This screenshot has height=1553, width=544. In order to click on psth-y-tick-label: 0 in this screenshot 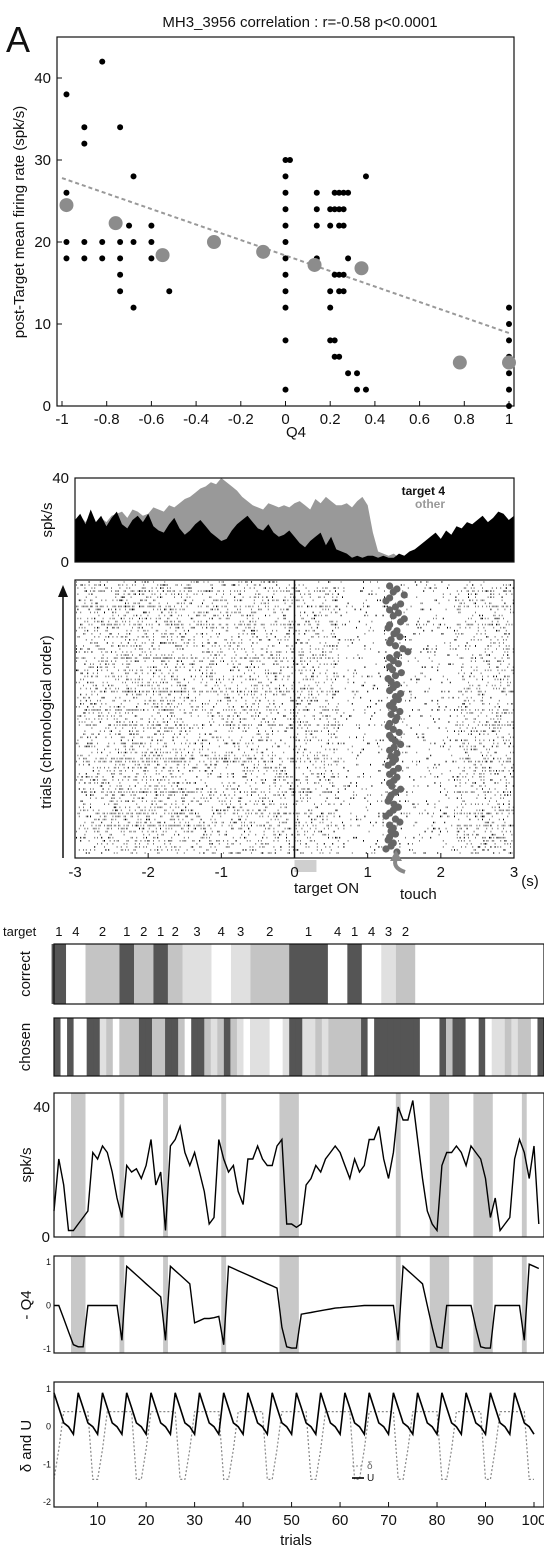, I will do `click(65, 562)`.